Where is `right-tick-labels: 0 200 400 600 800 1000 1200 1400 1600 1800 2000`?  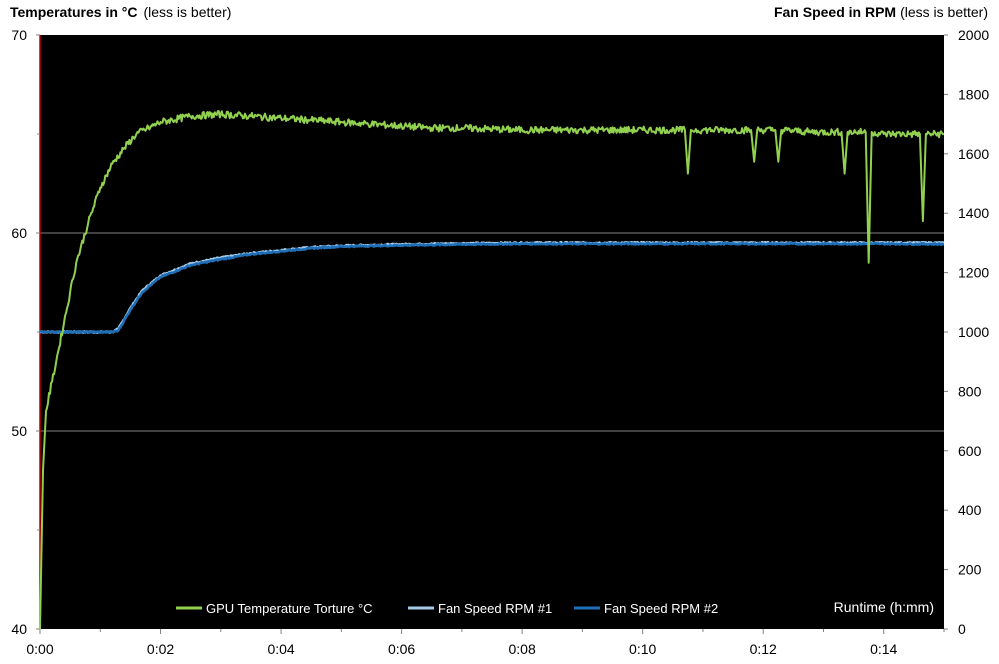
right-tick-labels: 0 200 400 600 800 1000 1200 1400 1600 1800 2000 is located at coordinates (973, 332).